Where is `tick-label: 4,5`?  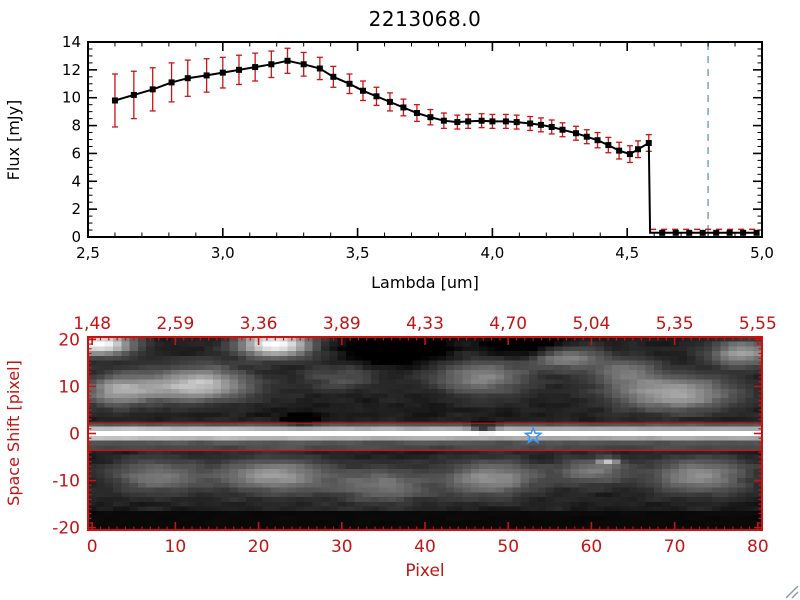
tick-label: 4,5 is located at coordinates (627, 253).